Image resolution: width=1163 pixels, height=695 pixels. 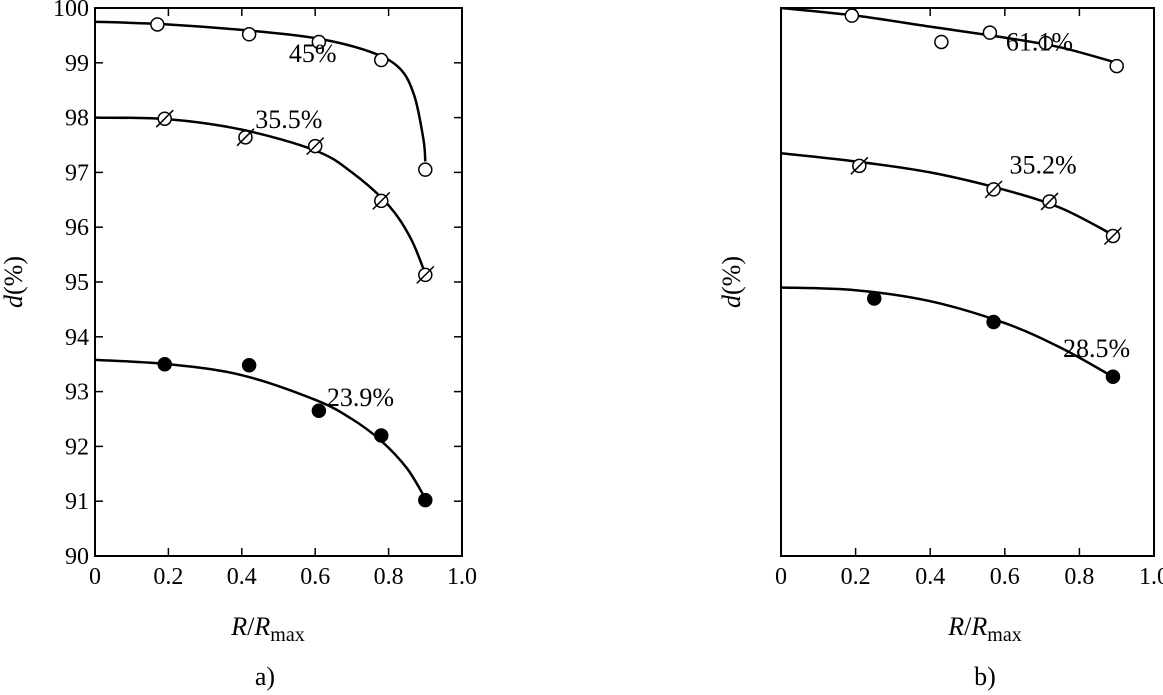 I want to click on series-28-5-: 28.5%, so click(x=955, y=335).